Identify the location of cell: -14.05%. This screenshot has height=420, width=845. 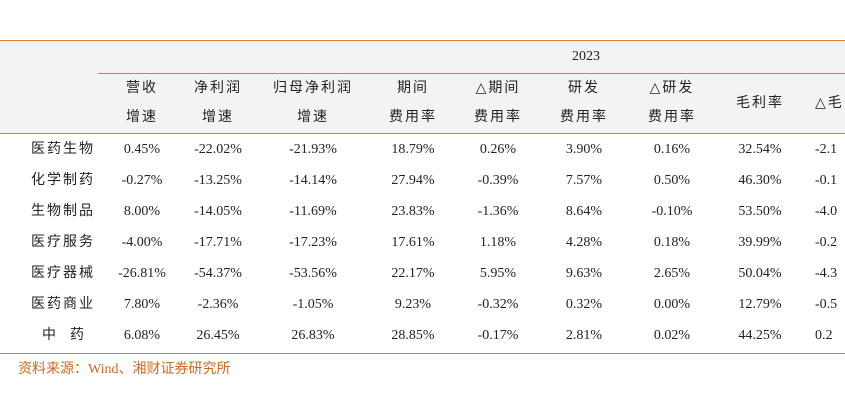
(218, 211).